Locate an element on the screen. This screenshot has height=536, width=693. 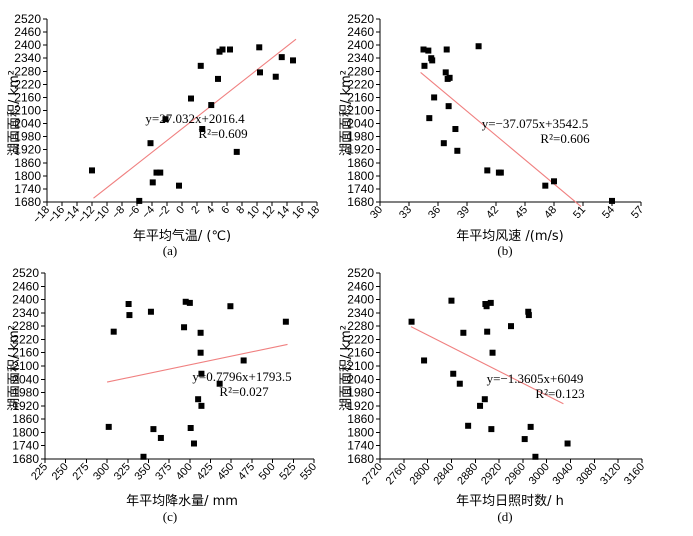
x-tick-label: 57 is located at coordinates (637, 212).